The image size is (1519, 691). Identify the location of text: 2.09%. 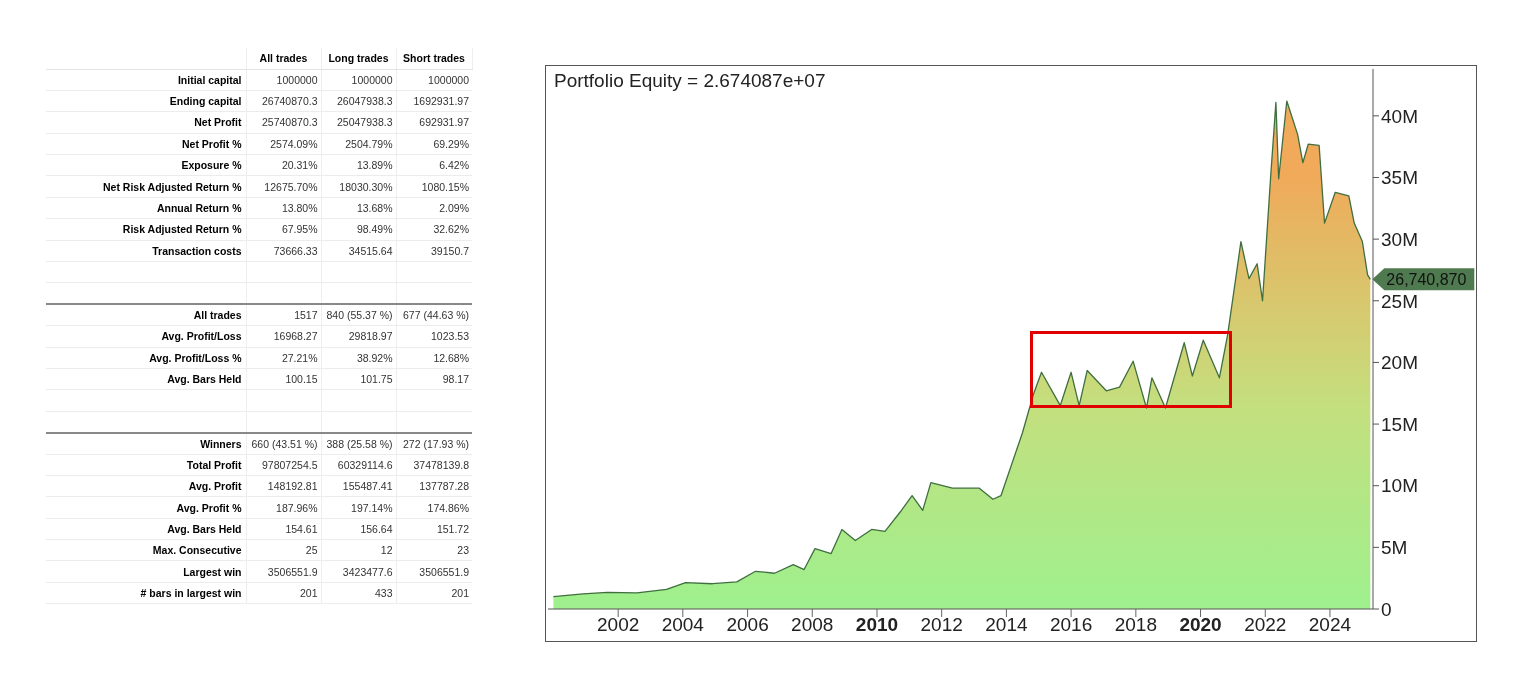
(454, 208).